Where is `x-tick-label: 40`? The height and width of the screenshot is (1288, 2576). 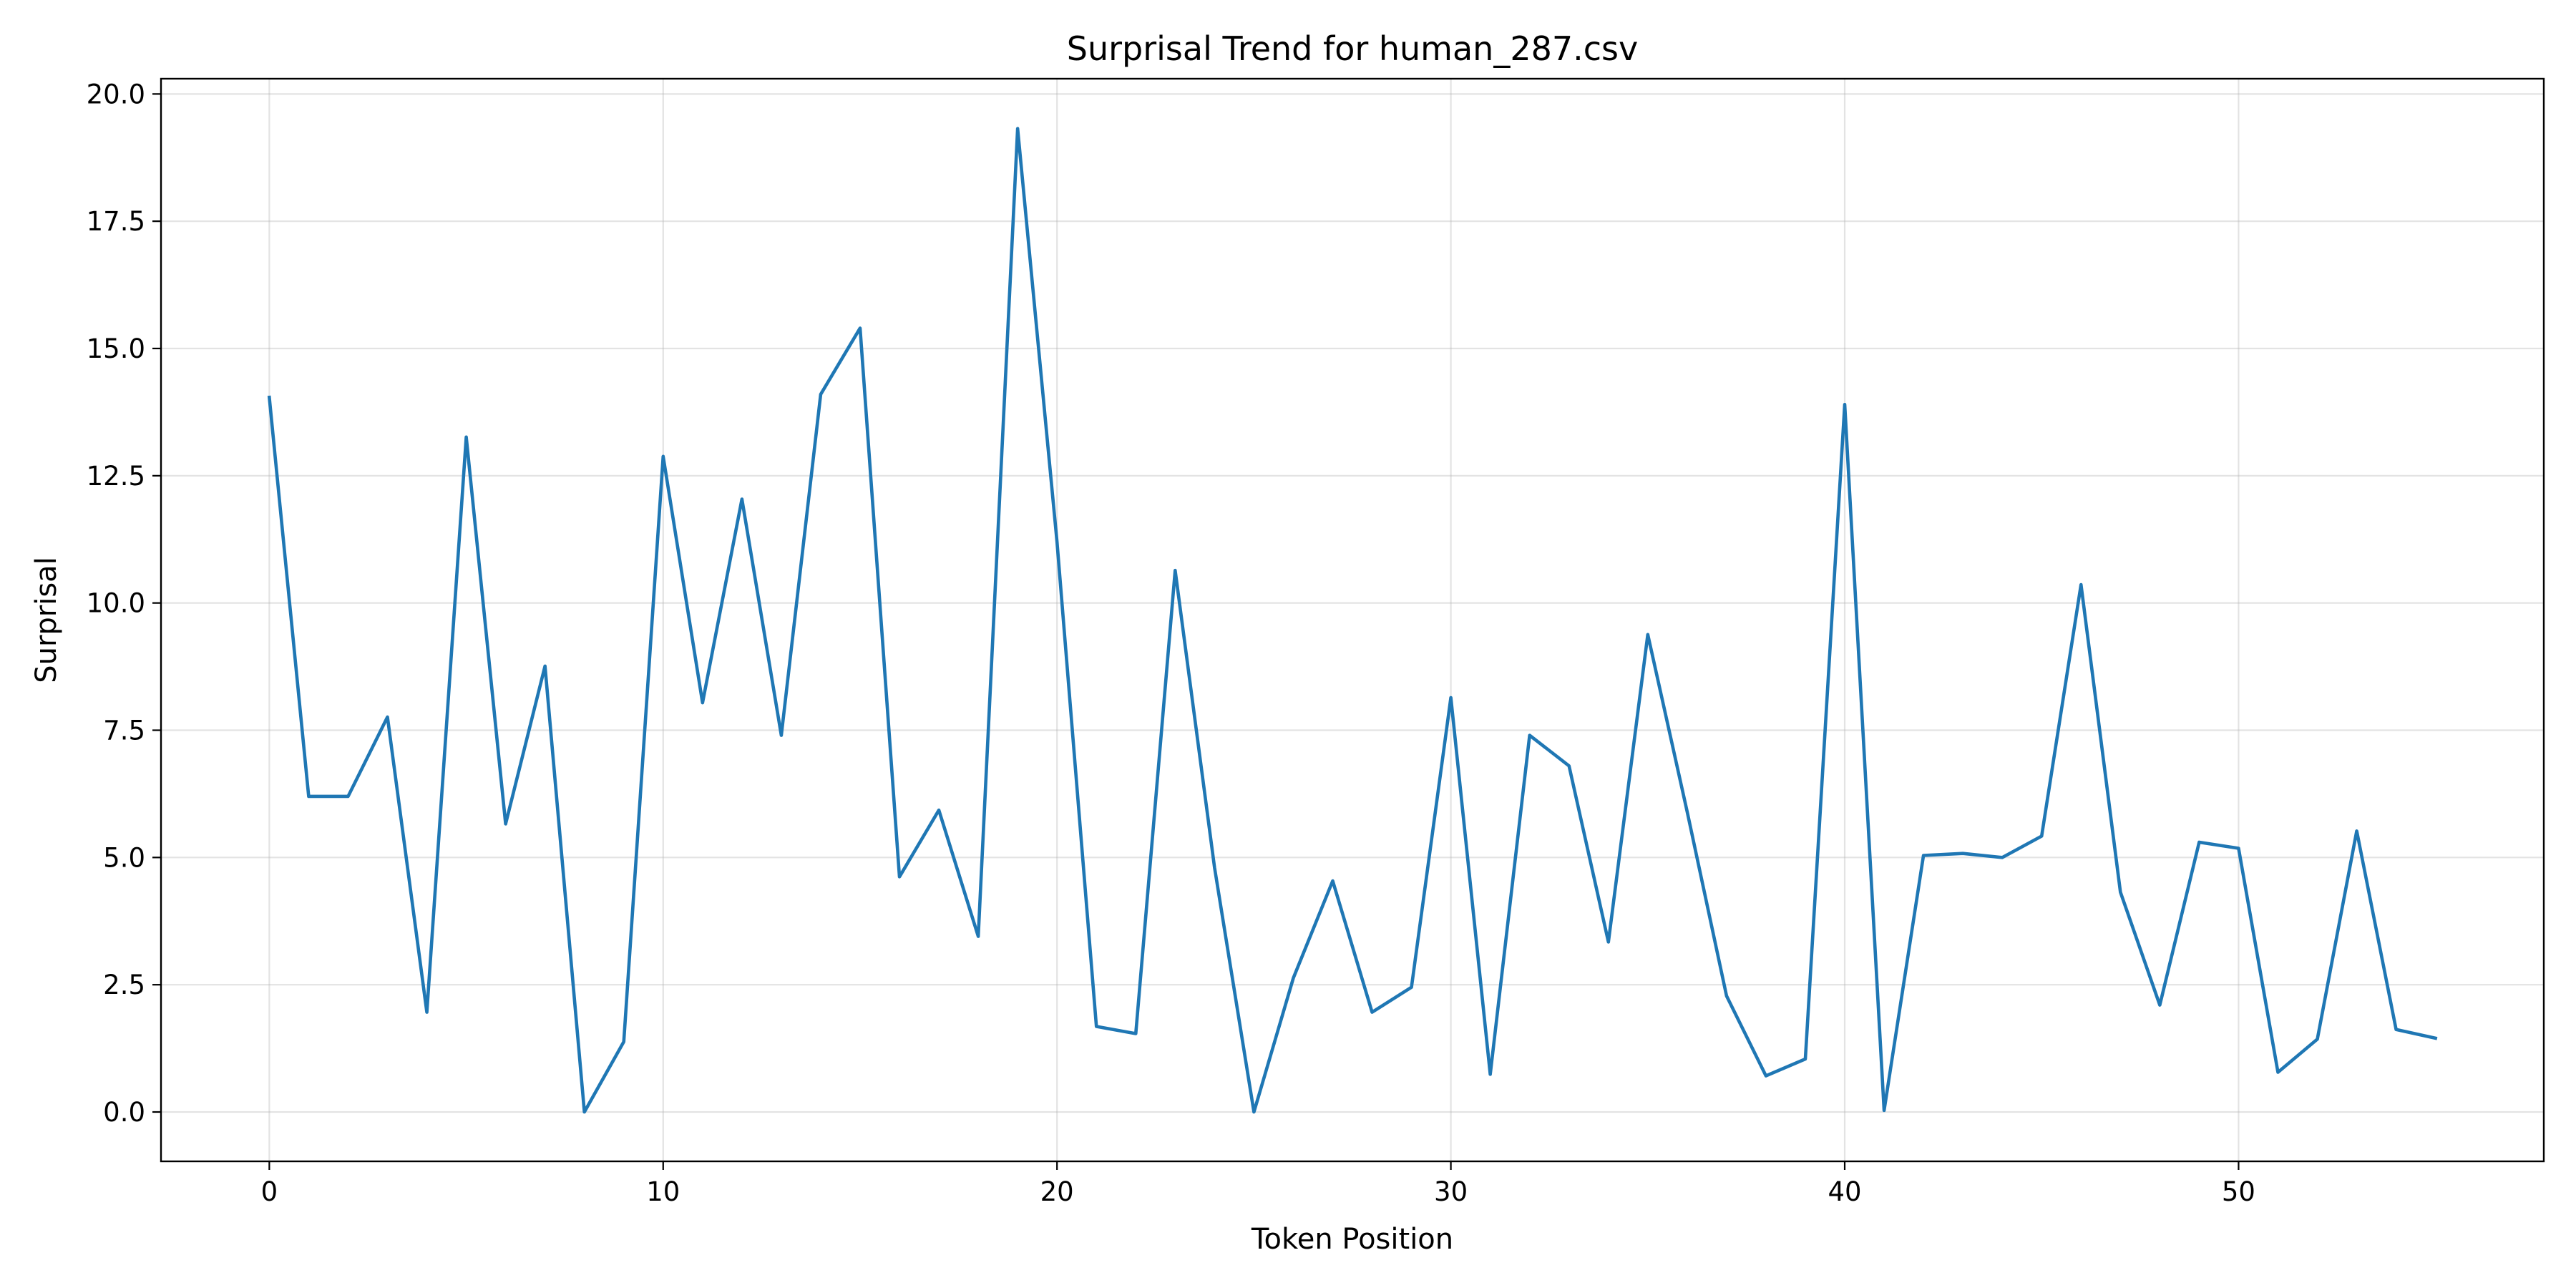 x-tick-label: 40 is located at coordinates (1844, 1191).